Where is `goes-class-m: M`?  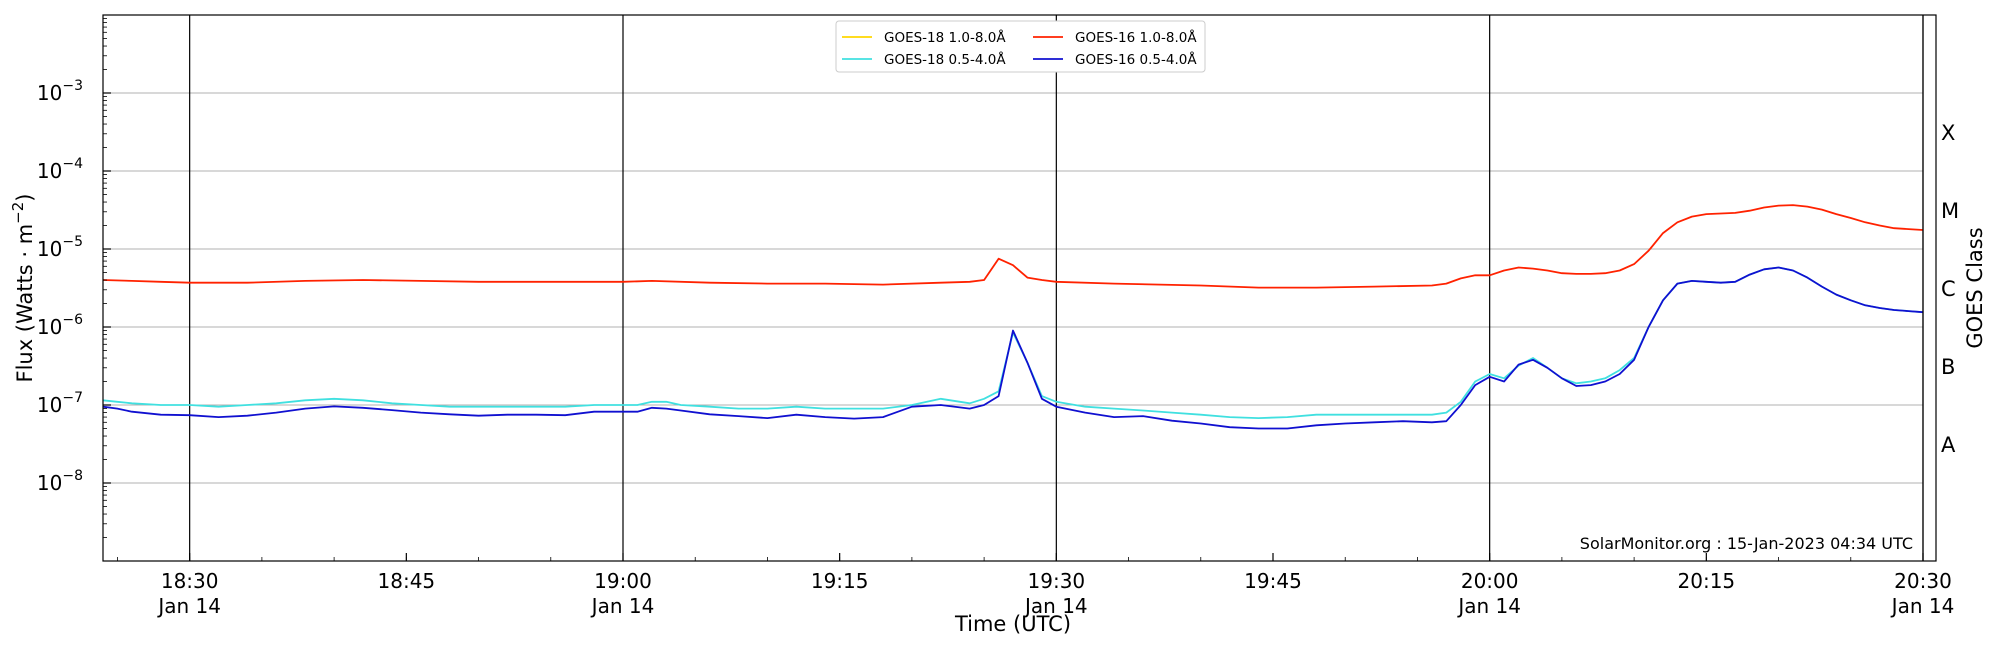 goes-class-m: M is located at coordinates (1950, 211).